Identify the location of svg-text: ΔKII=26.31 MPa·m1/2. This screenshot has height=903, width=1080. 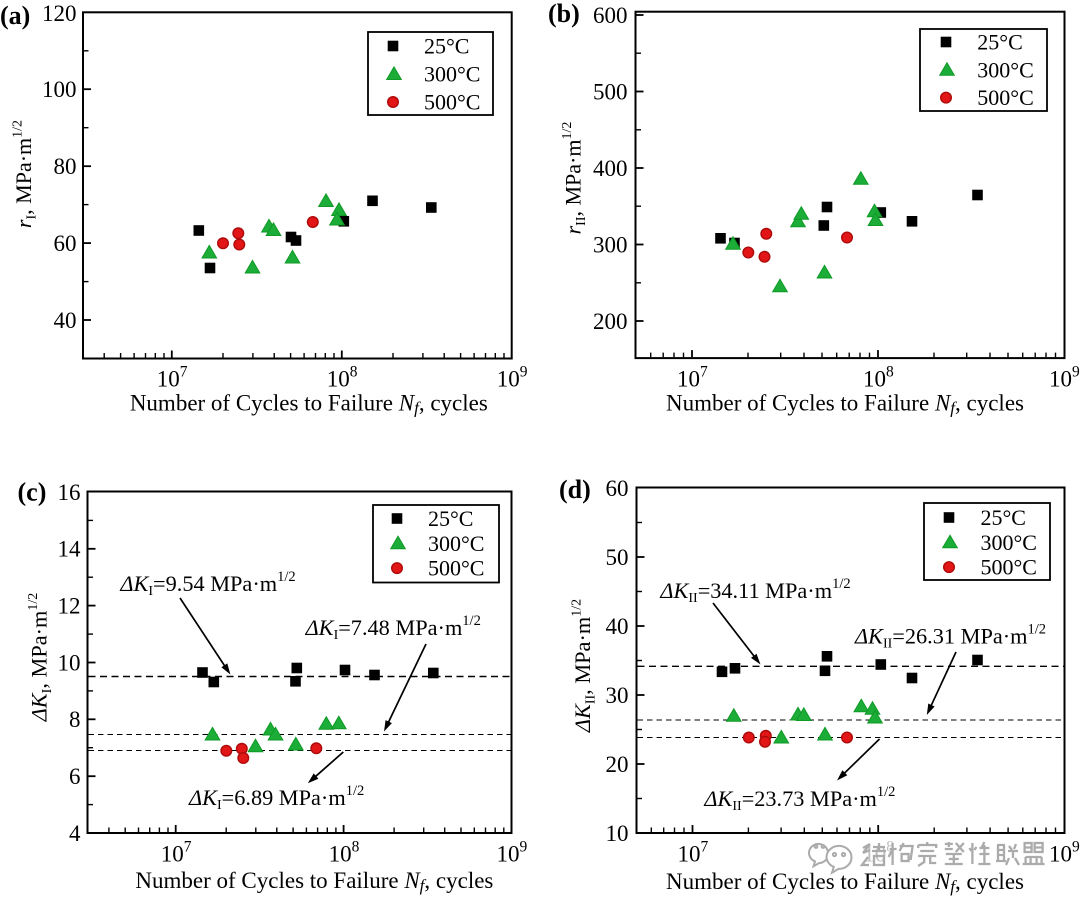
(950, 637).